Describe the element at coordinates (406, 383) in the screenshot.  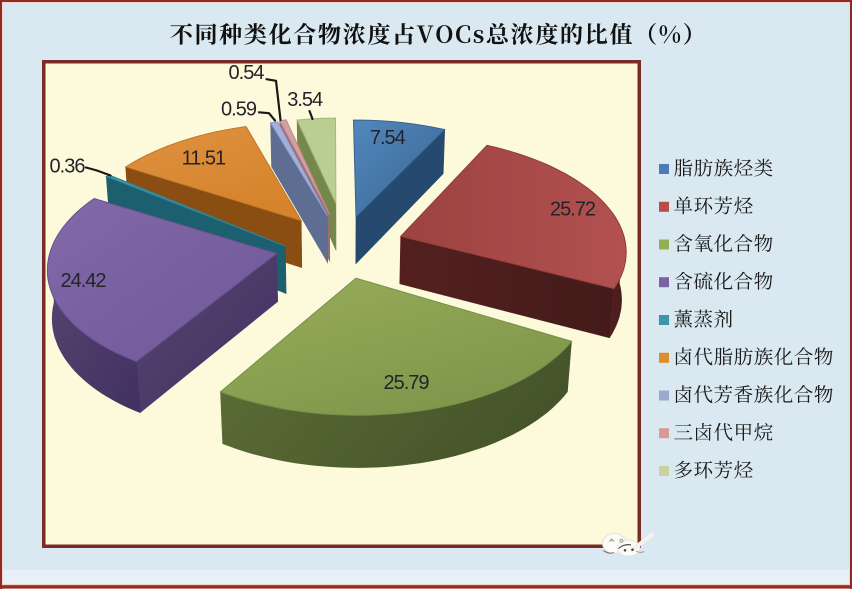
I see `svg-text: 25.79` at that location.